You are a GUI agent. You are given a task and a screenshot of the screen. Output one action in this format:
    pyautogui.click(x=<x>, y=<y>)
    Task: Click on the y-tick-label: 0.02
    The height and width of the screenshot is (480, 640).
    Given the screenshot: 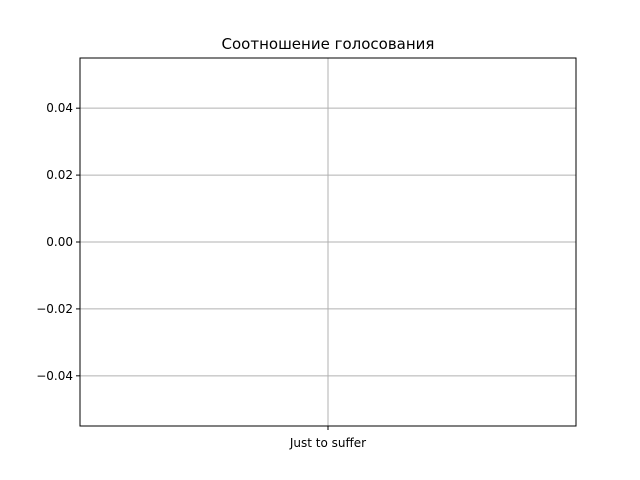 What is the action you would take?
    pyautogui.click(x=59, y=175)
    